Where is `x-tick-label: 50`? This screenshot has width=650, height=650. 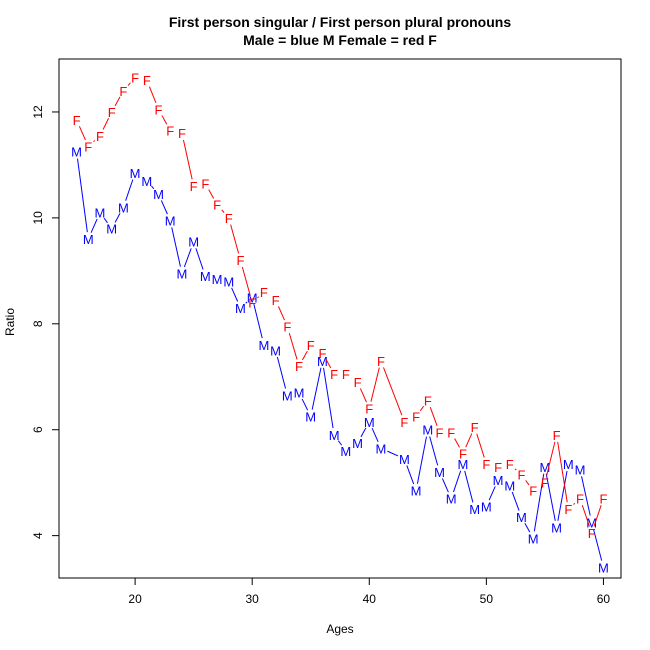 x-tick-label: 50 is located at coordinates (487, 599).